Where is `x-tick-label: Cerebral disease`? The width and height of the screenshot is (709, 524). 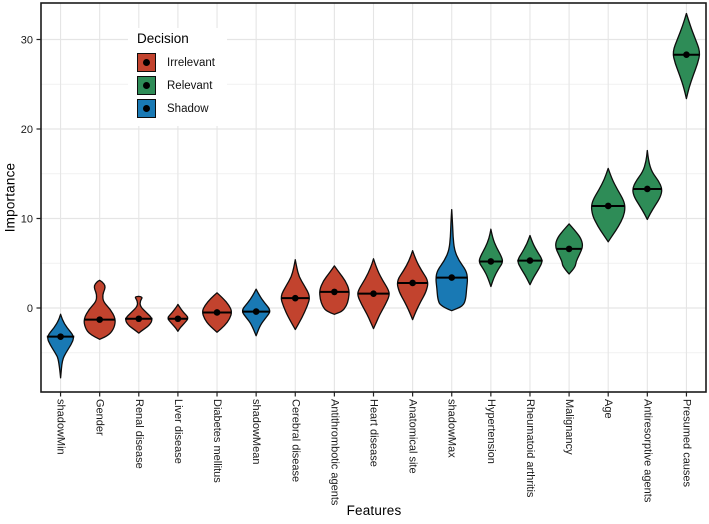
x-tick-label: Cerebral disease is located at coordinates (295, 440).